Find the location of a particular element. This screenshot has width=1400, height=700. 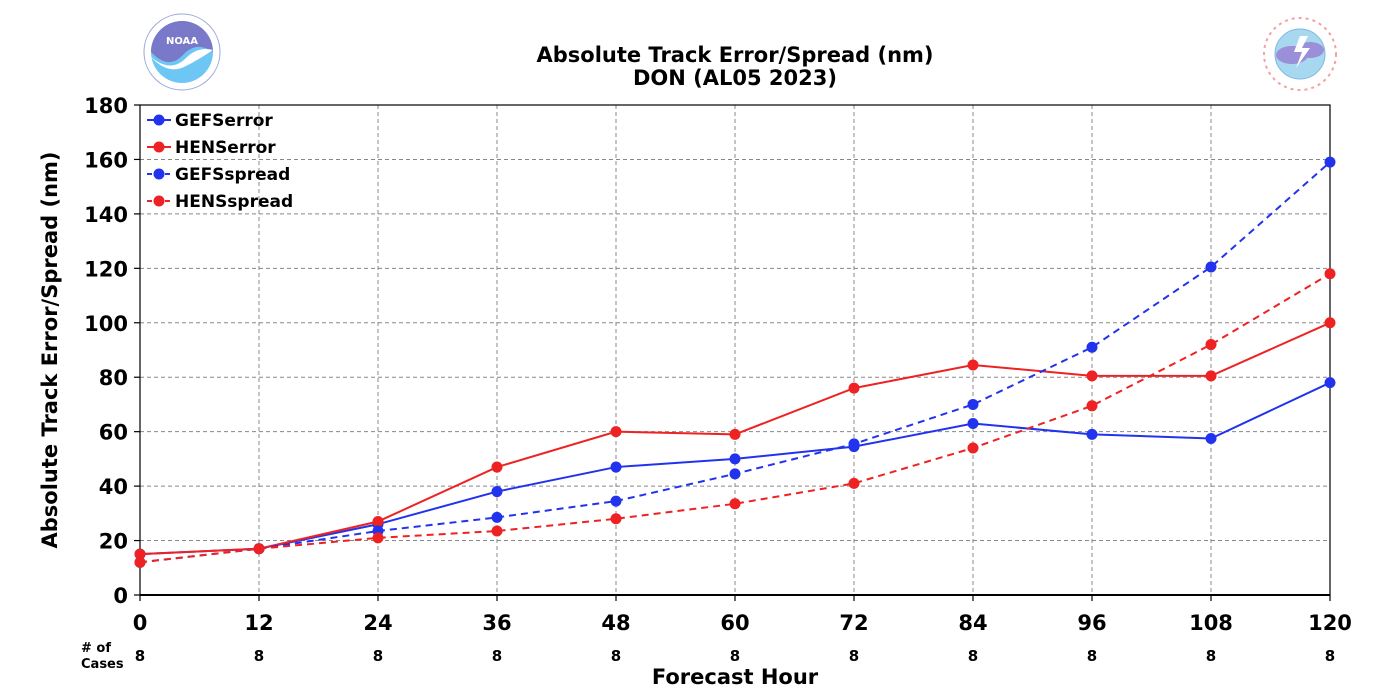

x-tick-label: 120 is located at coordinates (1330, 623).